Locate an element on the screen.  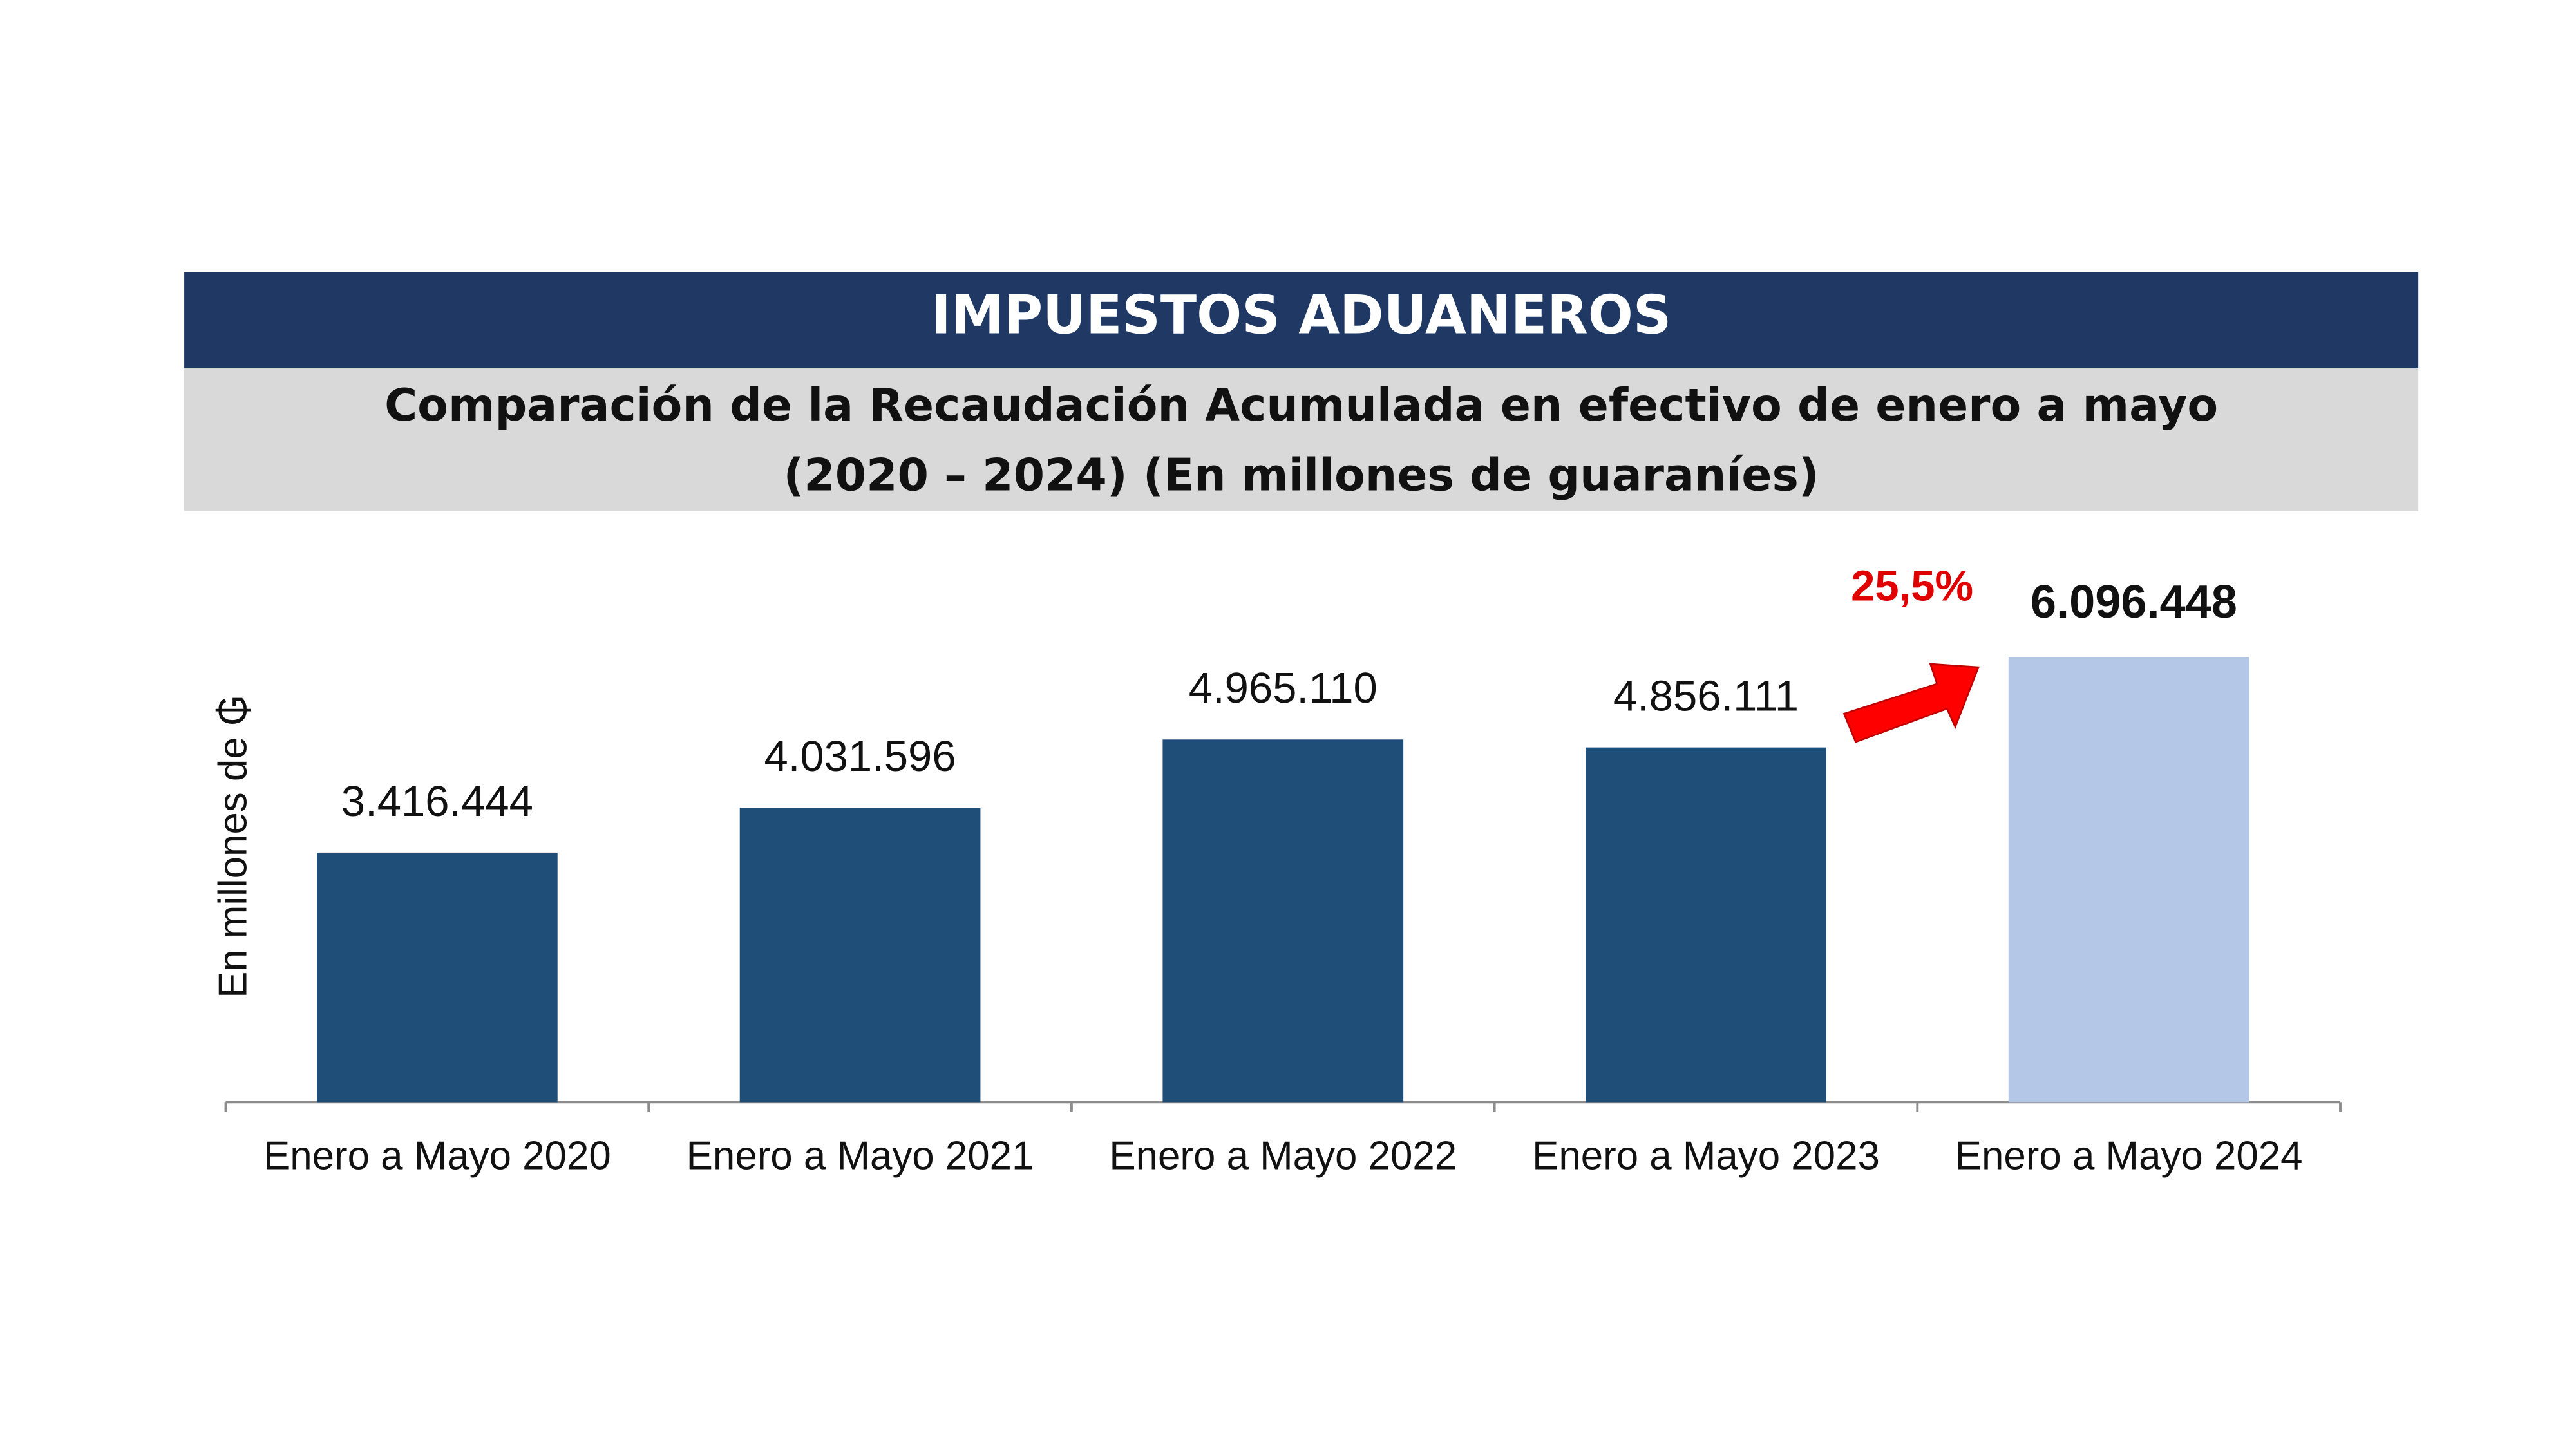
value-label: 6.096.448 is located at coordinates (2134, 602).